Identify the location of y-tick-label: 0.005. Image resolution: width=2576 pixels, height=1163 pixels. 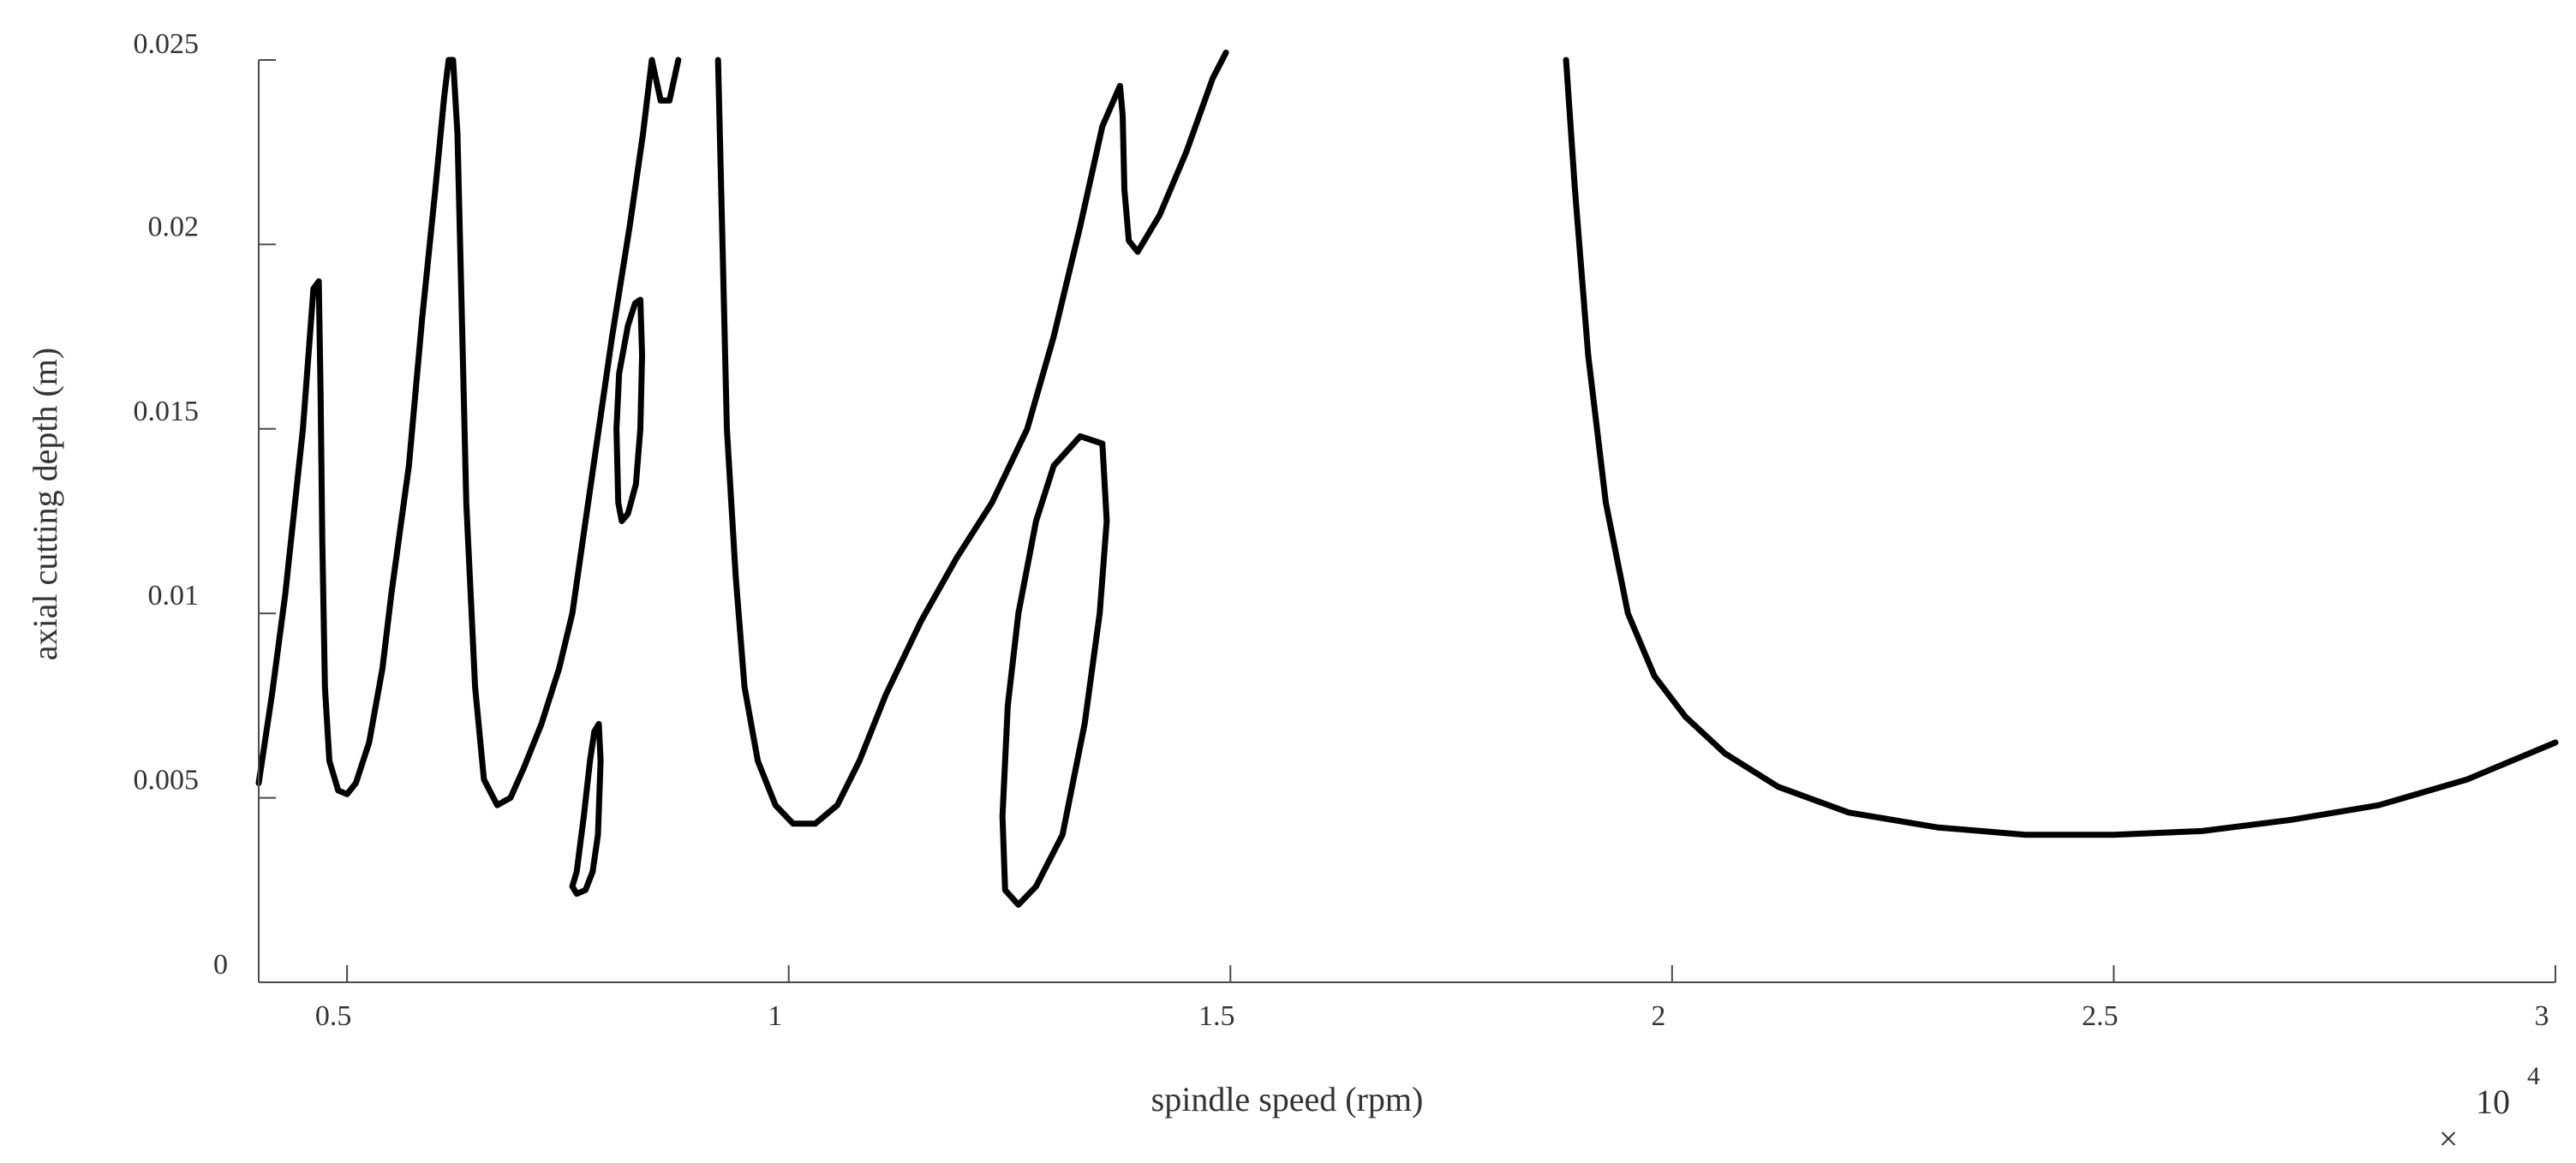
(167, 780).